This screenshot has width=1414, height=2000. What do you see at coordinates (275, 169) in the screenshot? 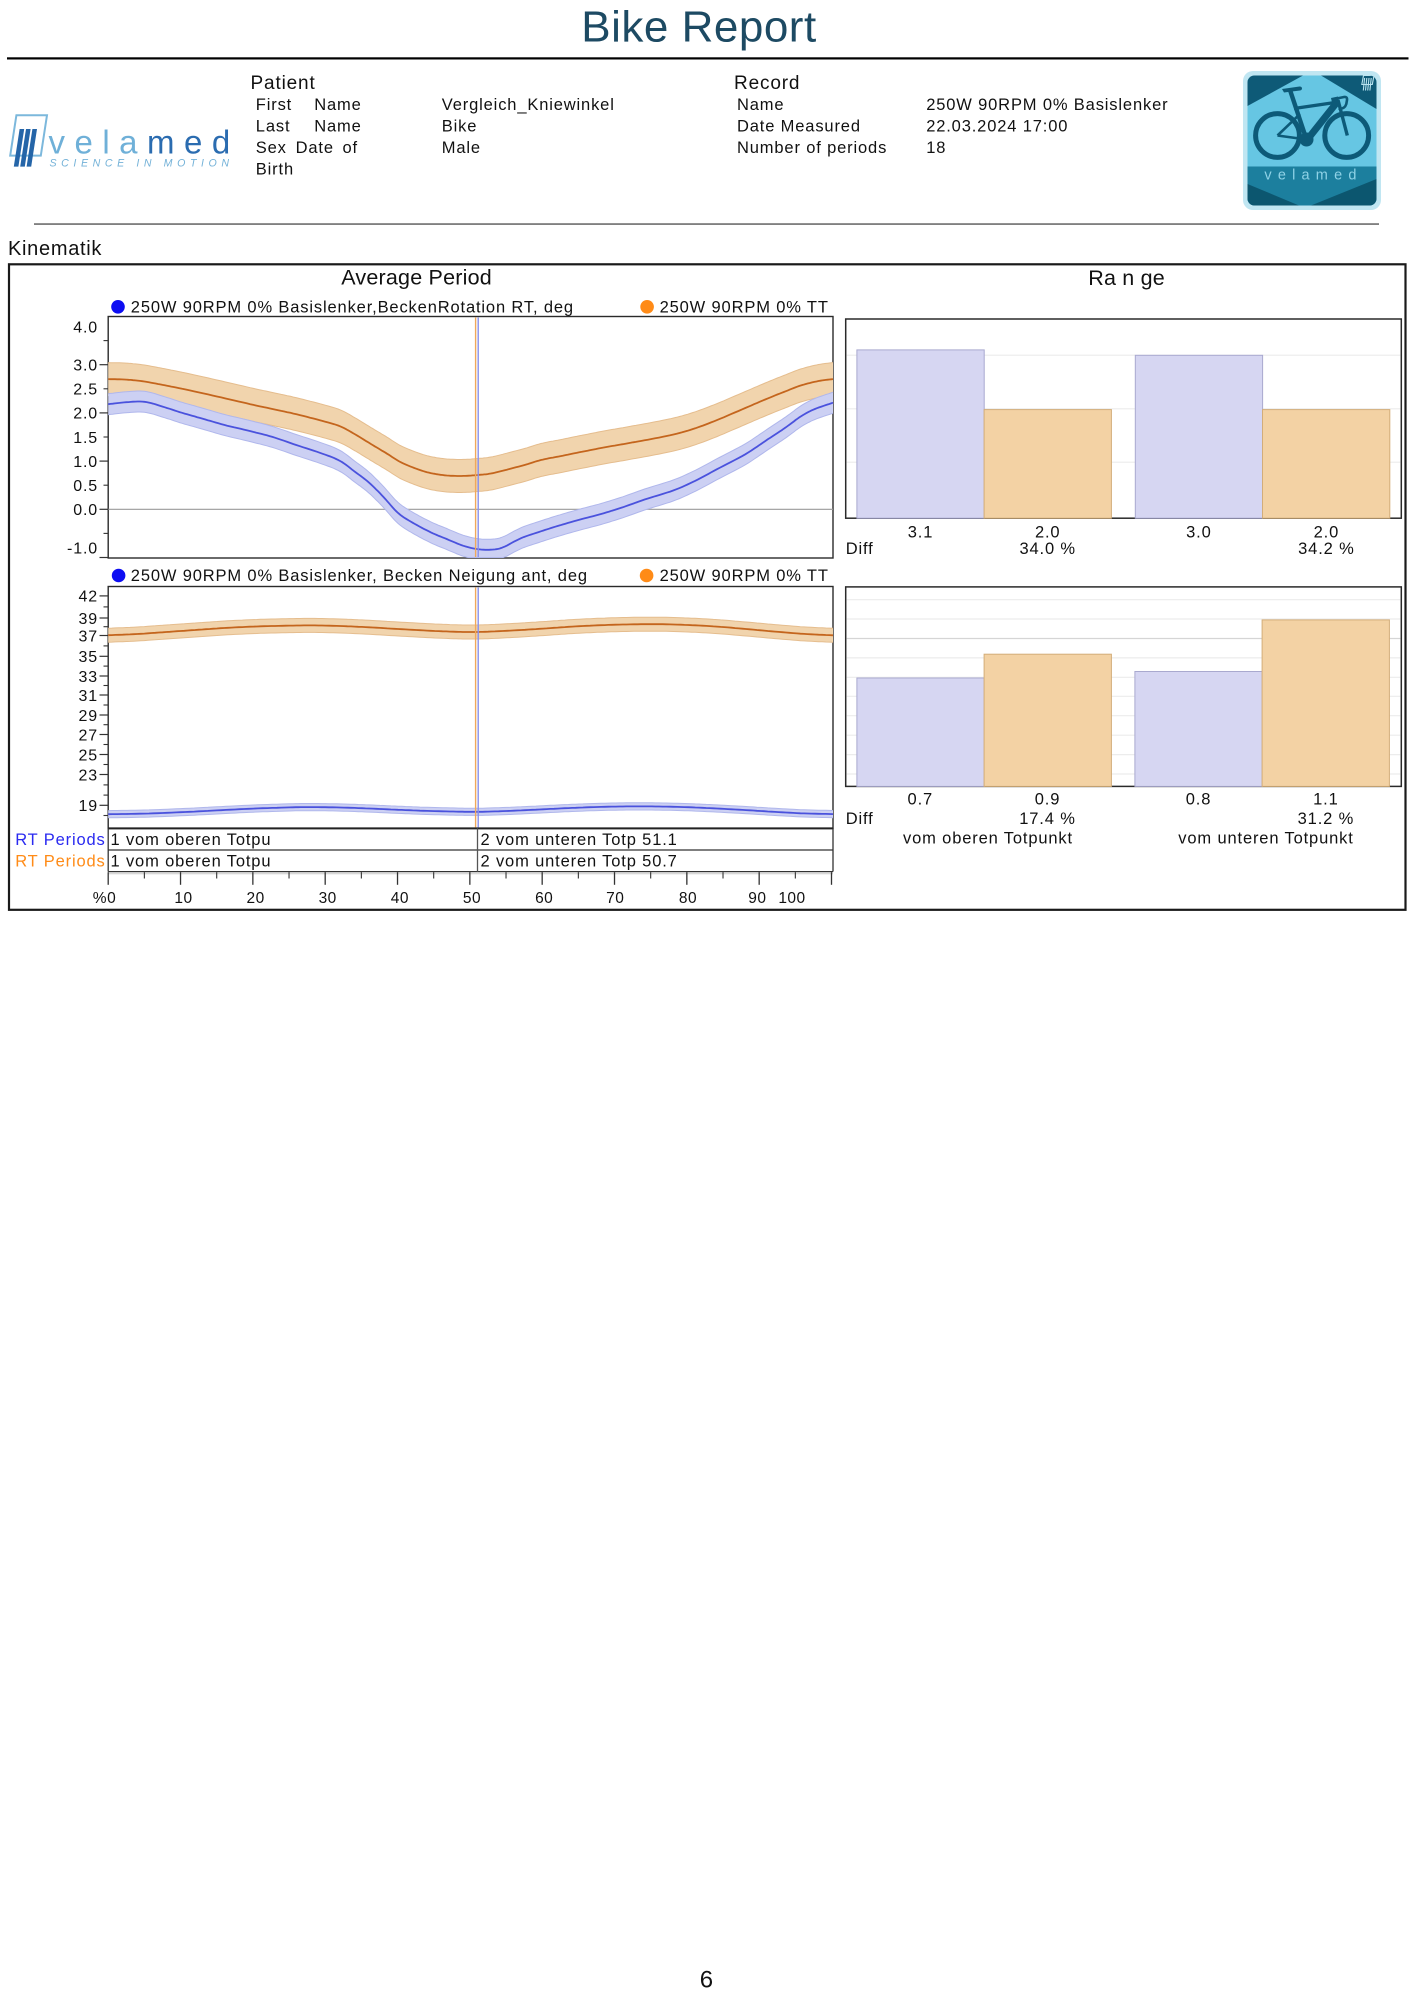
I see `svg-text: Birth` at bounding box center [275, 169].